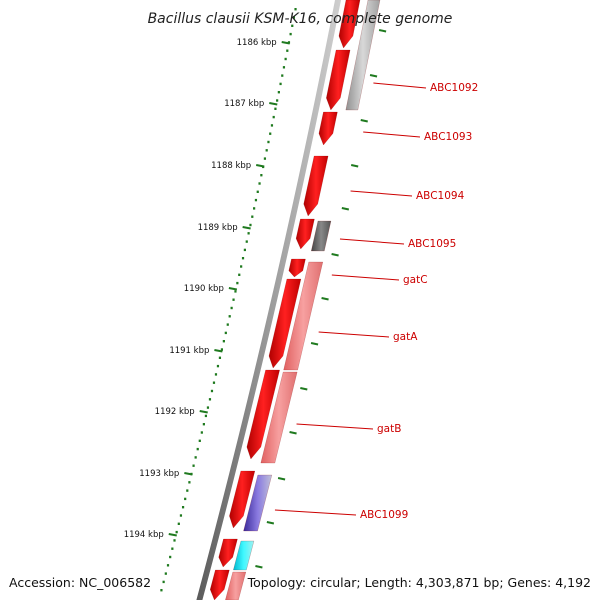  I want to click on outer-feature-dark, so click(321, 236).